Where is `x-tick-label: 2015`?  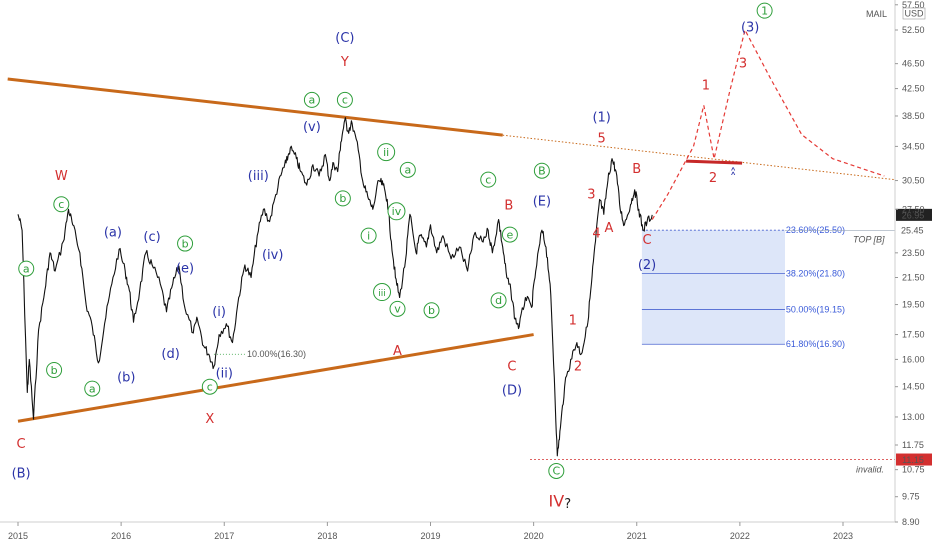
x-tick-label: 2015 is located at coordinates (18, 536).